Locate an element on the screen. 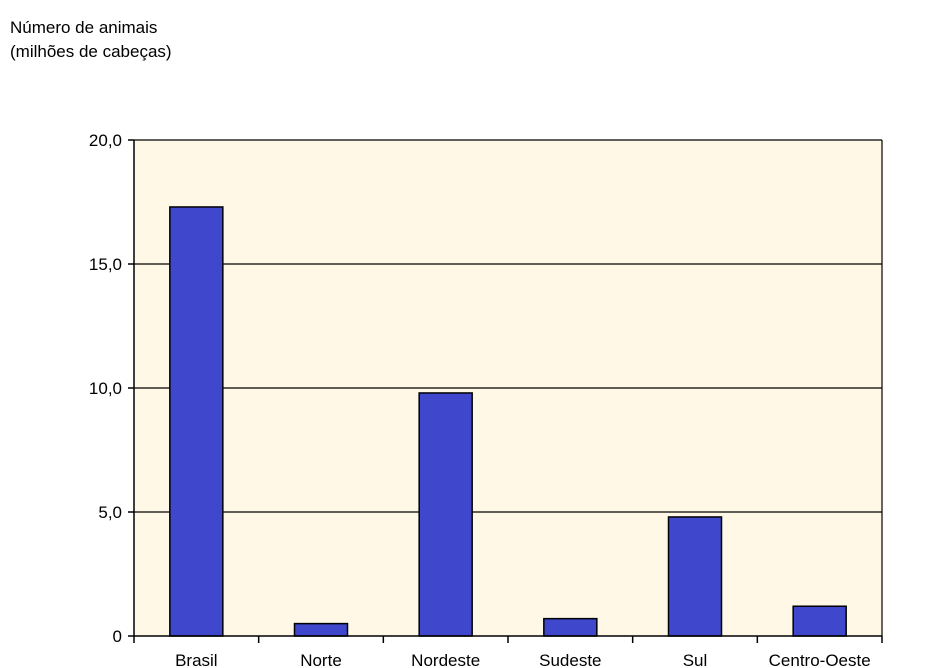  bar-centro-oeste is located at coordinates (819, 621).